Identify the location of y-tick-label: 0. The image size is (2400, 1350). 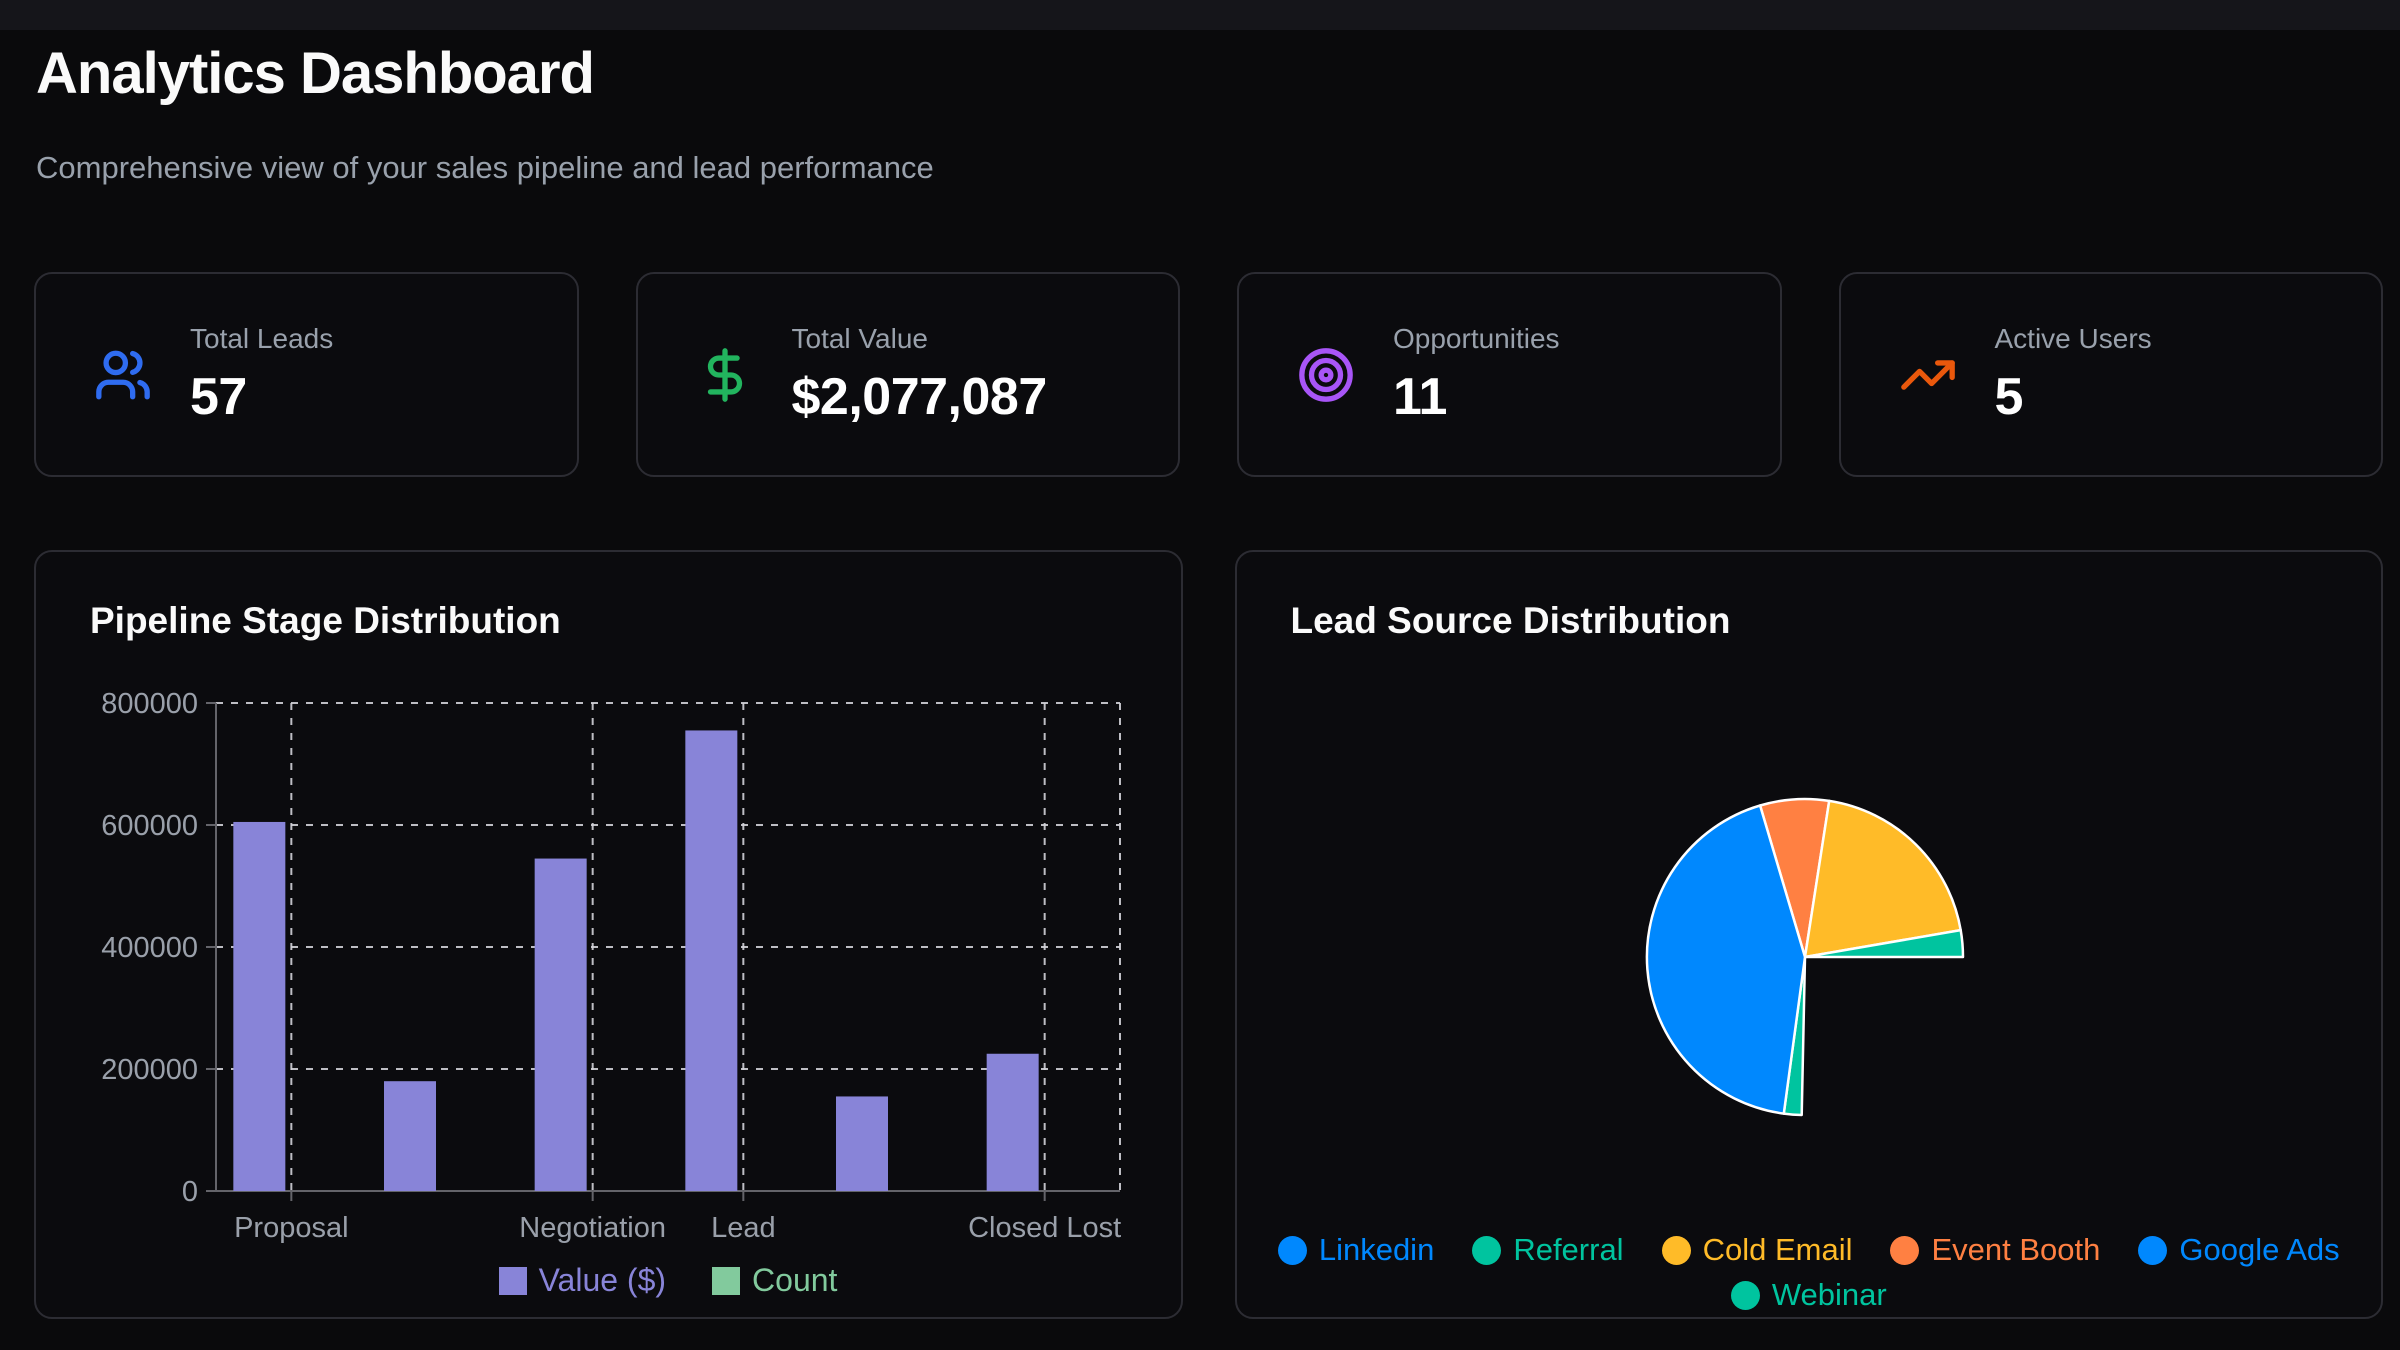
(190, 1192).